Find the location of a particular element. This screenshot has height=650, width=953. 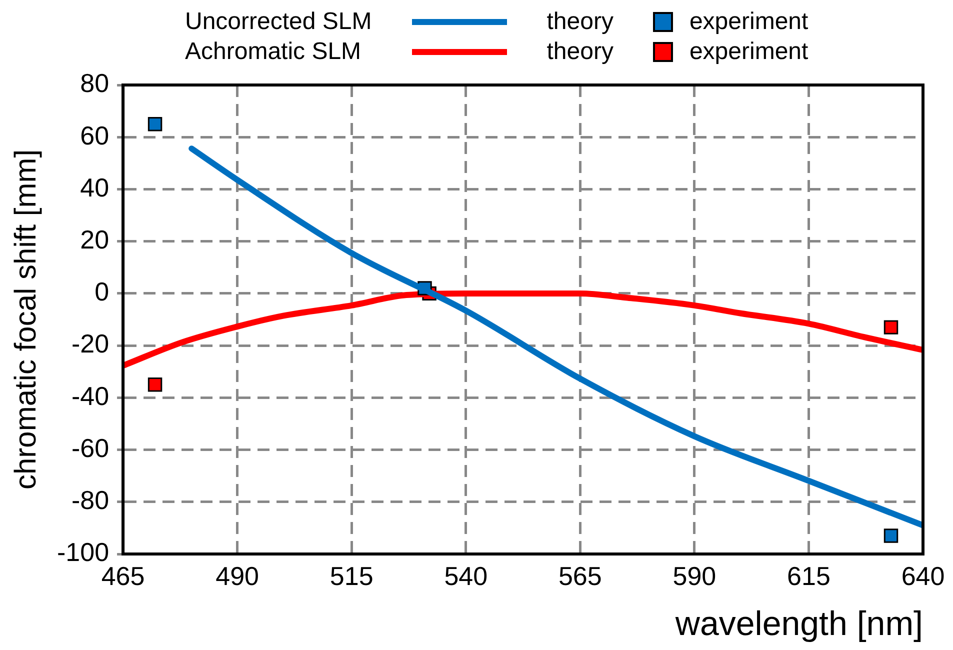

y-tick-label: -60 is located at coordinates (90, 447).